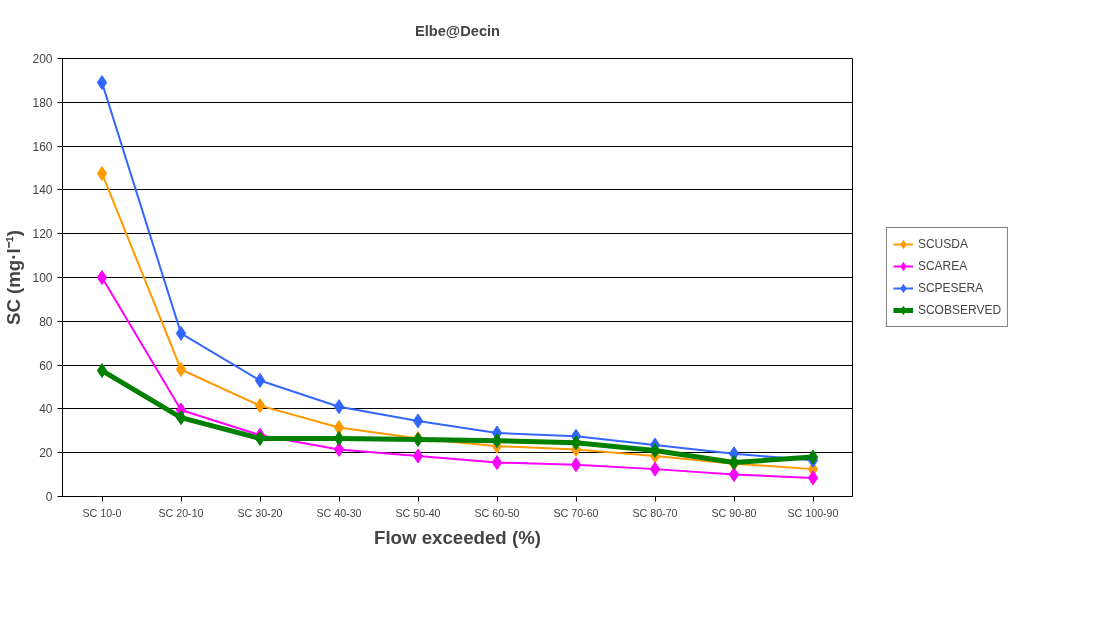 The image size is (1112, 629). I want to click on x-tick-label: SC 30-20, so click(260, 512).